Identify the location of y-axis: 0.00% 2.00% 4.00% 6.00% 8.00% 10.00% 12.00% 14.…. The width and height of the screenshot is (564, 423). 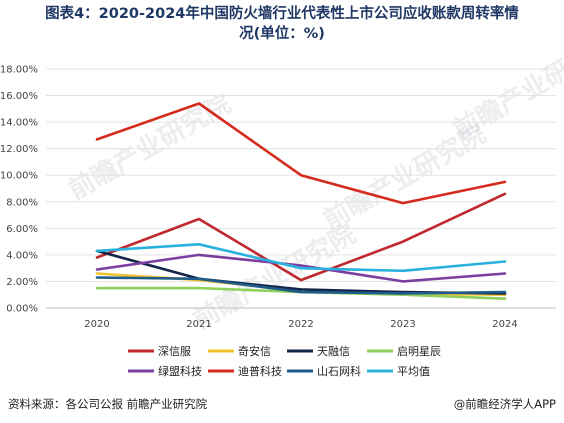
(19, 190).